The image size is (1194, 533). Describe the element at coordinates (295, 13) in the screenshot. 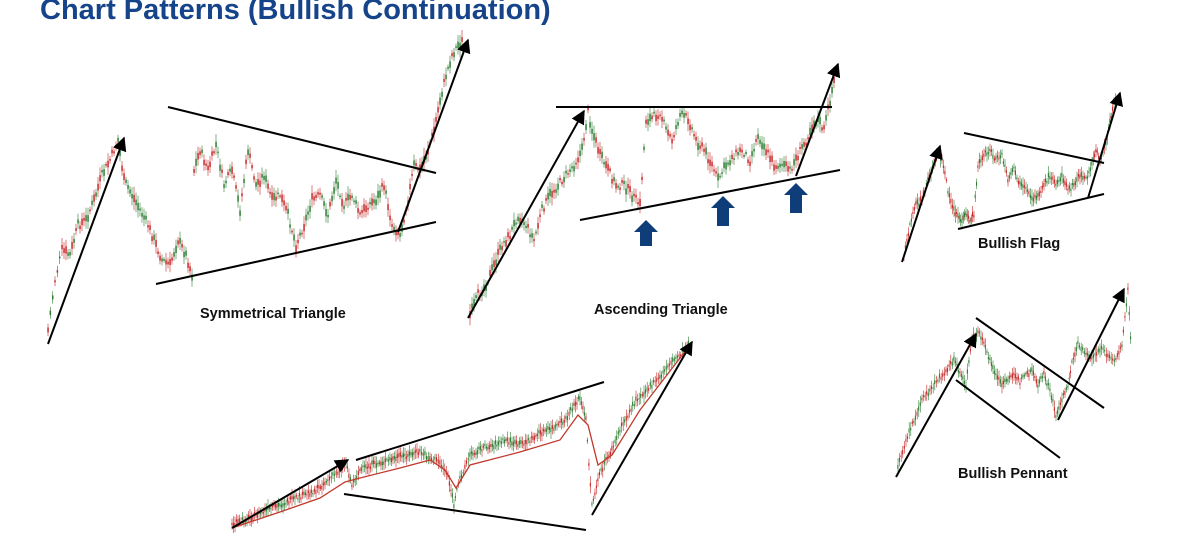

I see `page-title: Chart Patterns (Bullish Continuation)` at that location.